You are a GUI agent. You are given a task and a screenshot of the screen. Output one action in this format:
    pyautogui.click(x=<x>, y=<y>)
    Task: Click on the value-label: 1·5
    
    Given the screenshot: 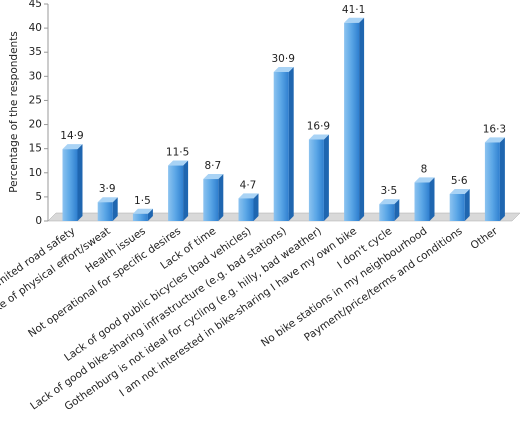 What is the action you would take?
    pyautogui.click(x=142, y=201)
    